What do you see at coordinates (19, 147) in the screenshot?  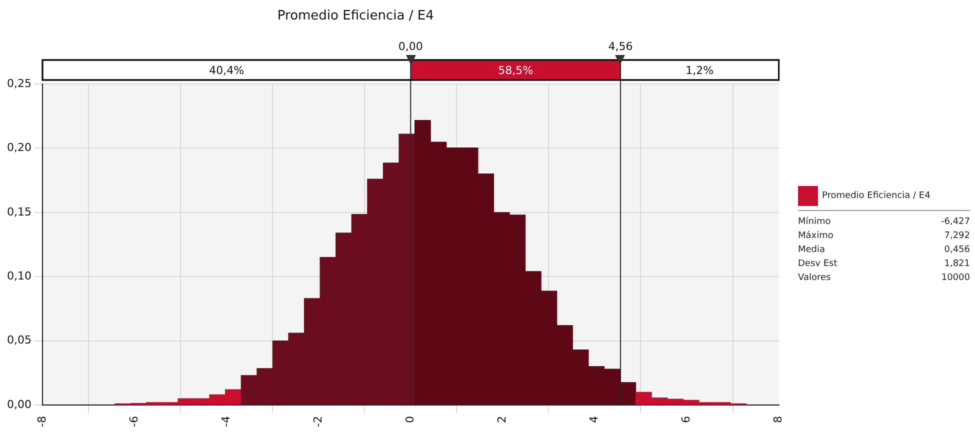 I see `y-tick-label: 0,20` at bounding box center [19, 147].